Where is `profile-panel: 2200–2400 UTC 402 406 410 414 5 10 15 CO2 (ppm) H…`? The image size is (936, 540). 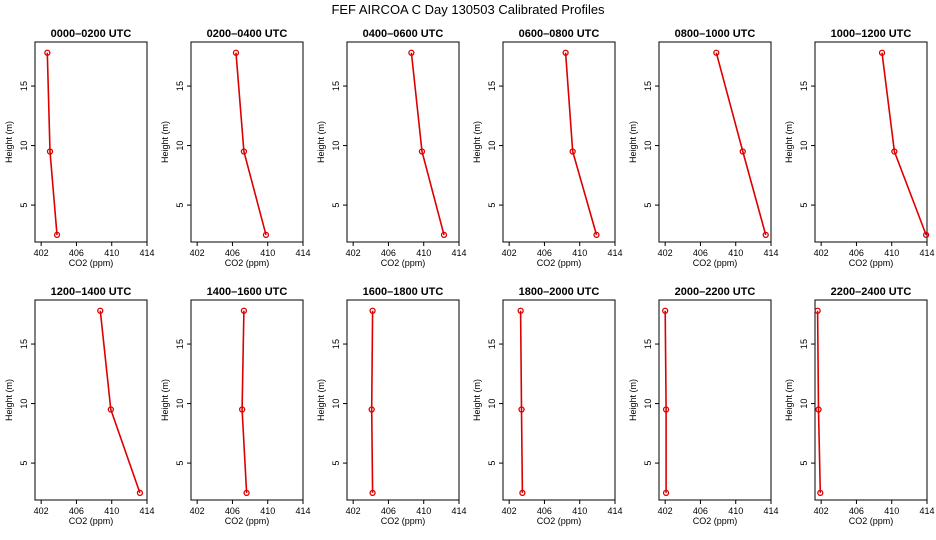 profile-panel: 2200–2400 UTC 402 406 410 414 5 10 15 CO2 (ppm) H… is located at coordinates (859, 406).